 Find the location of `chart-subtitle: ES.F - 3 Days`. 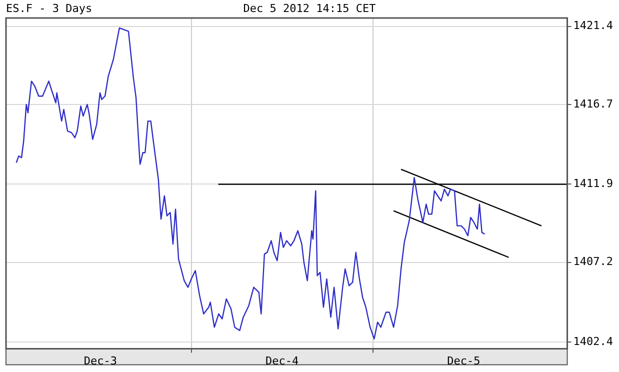

chart-subtitle: ES.F - 3 Days is located at coordinates (49, 8).